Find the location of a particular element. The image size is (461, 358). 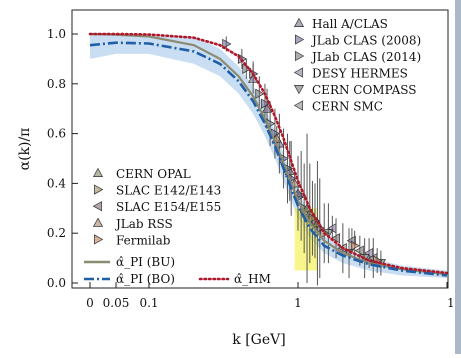

y-tick-label-3: 0.6 is located at coordinates (56, 134).